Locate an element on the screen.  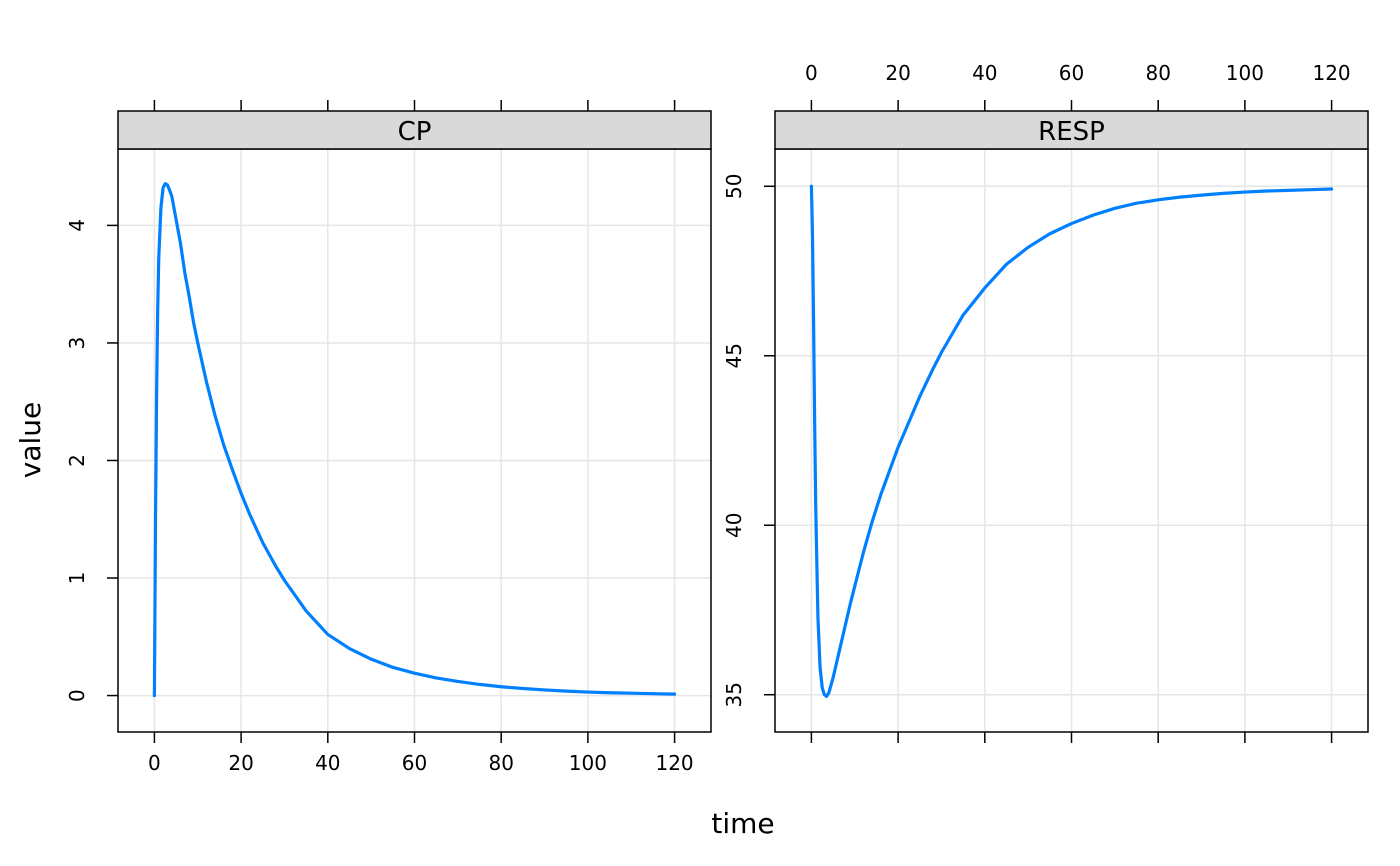
strip-label-cp: CP is located at coordinates (415, 132).